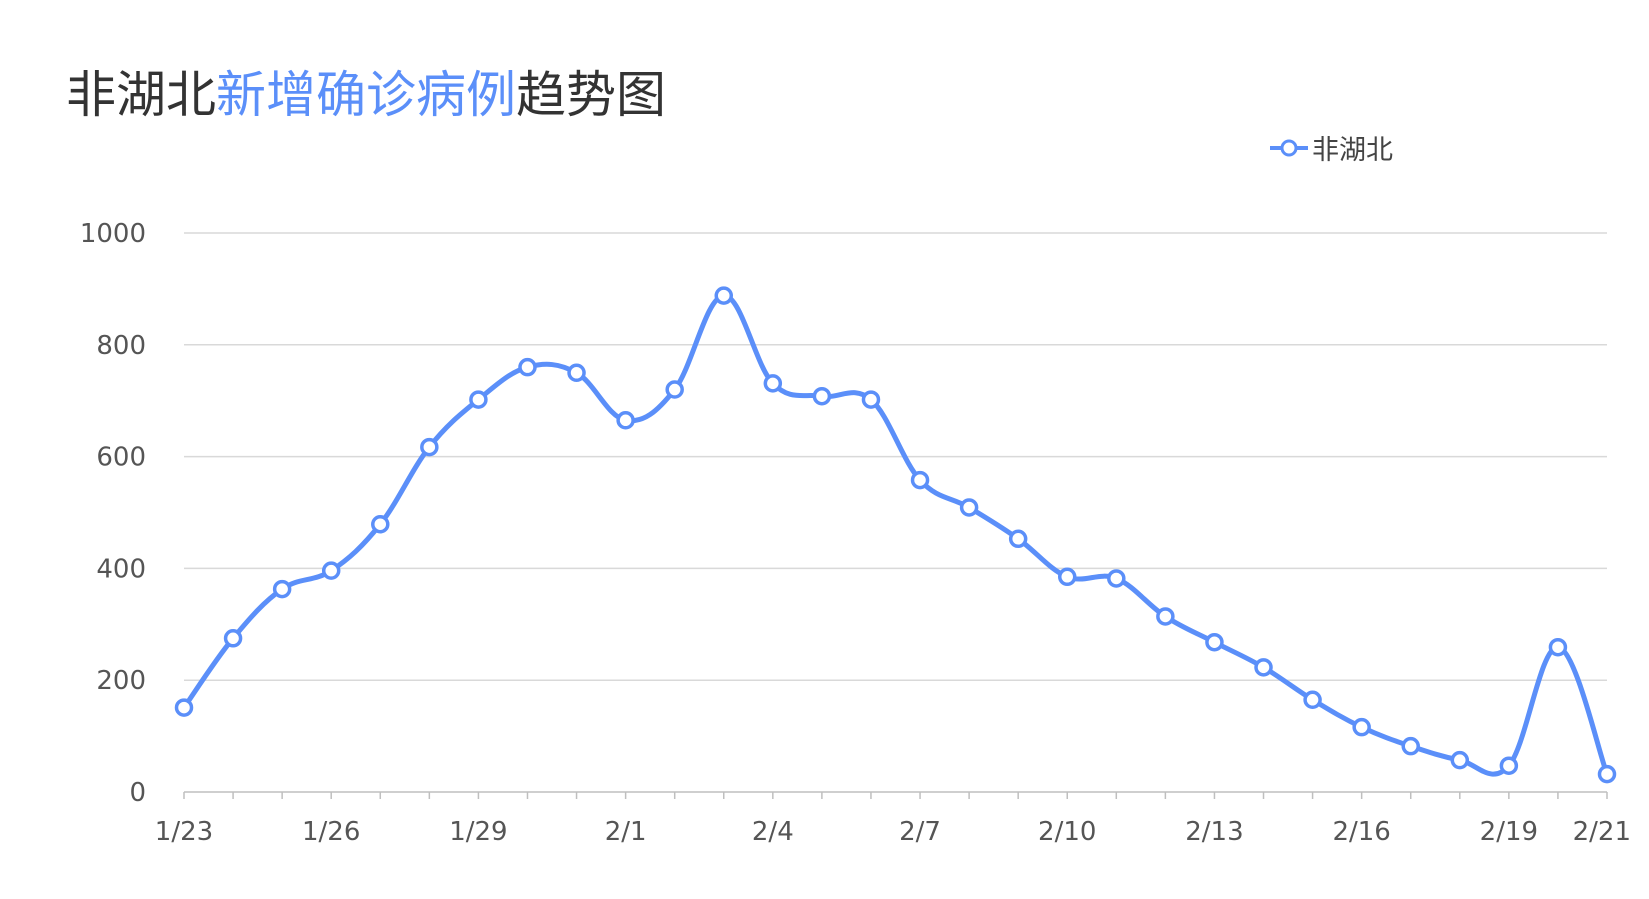 The height and width of the screenshot is (899, 1649). What do you see at coordinates (184, 832) in the screenshot?
I see `x-tick-label: 1/23` at bounding box center [184, 832].